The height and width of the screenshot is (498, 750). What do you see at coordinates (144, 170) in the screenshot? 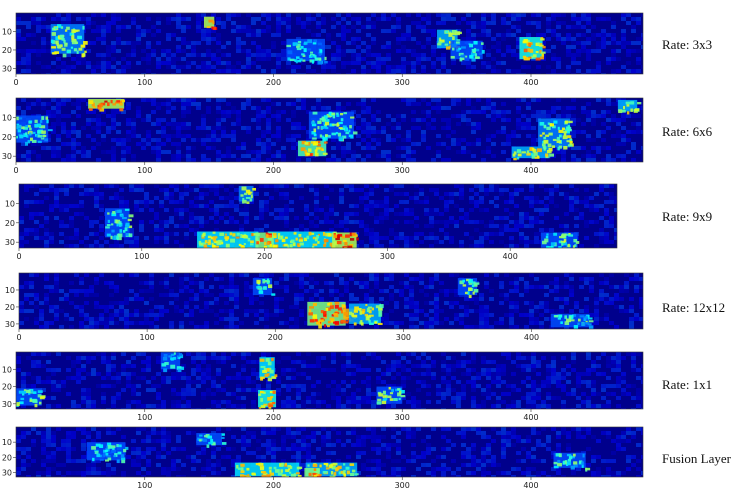
I see `x-tick-label: 100` at bounding box center [144, 170].